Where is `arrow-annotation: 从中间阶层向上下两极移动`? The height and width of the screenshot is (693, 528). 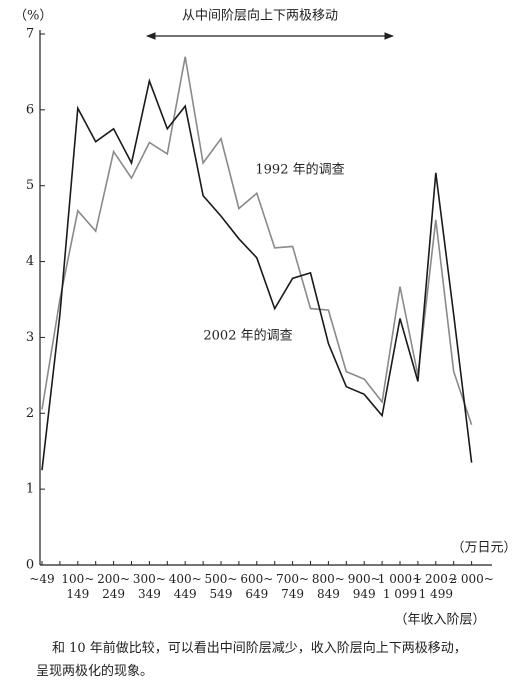 arrow-annotation: 从中间阶层向上下两极移动 is located at coordinates (260, 16).